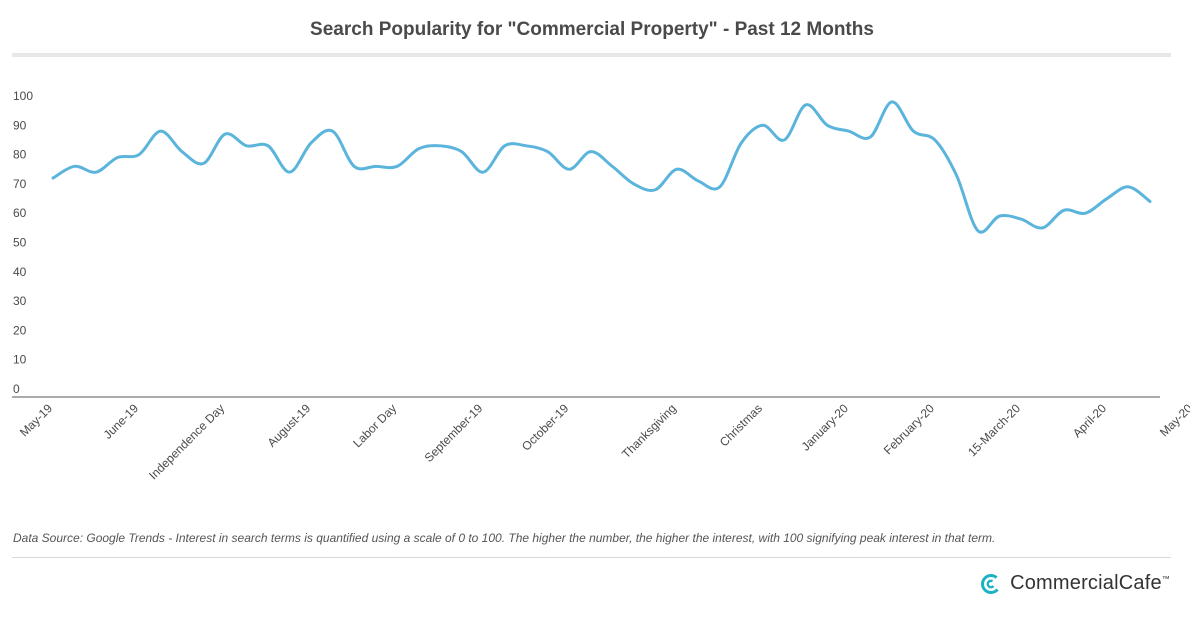 This screenshot has width=1190, height=621. What do you see at coordinates (1090, 583) in the screenshot?
I see `brand-name: CommercialCafe™` at bounding box center [1090, 583].